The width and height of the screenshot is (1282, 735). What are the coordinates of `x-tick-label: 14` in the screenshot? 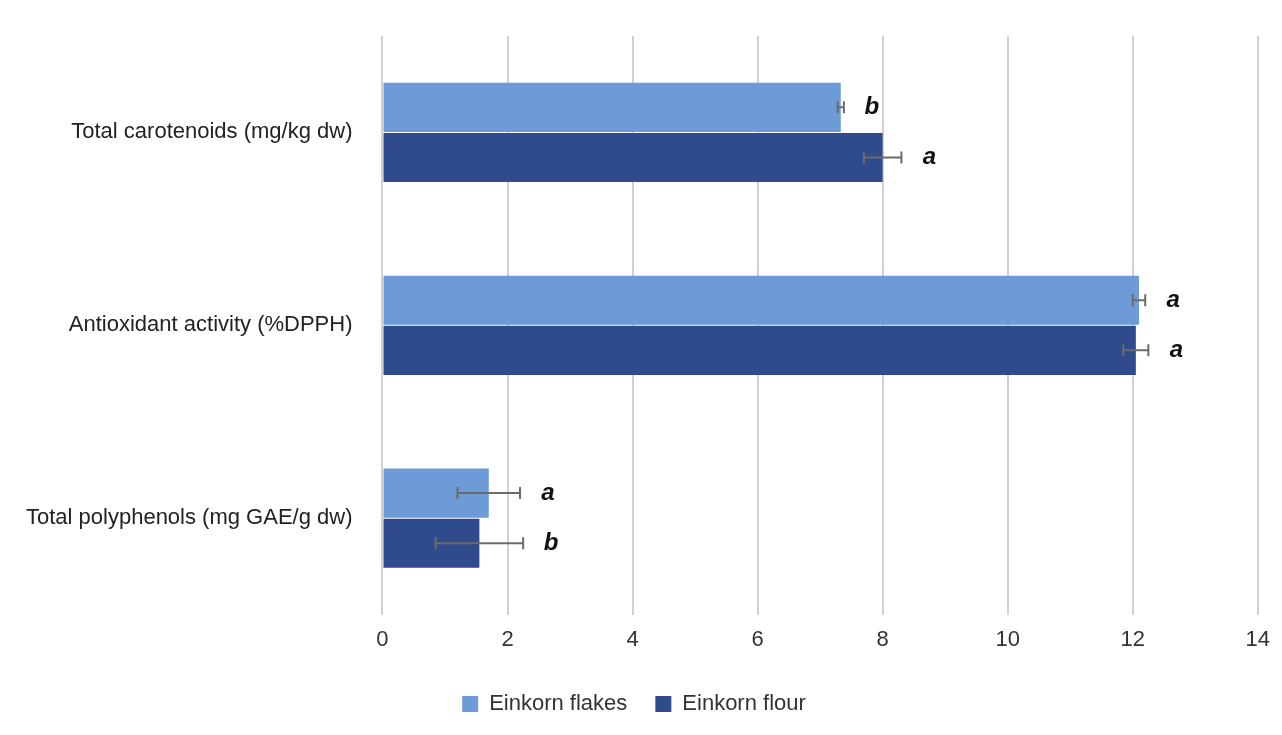 It's located at (1258, 638).